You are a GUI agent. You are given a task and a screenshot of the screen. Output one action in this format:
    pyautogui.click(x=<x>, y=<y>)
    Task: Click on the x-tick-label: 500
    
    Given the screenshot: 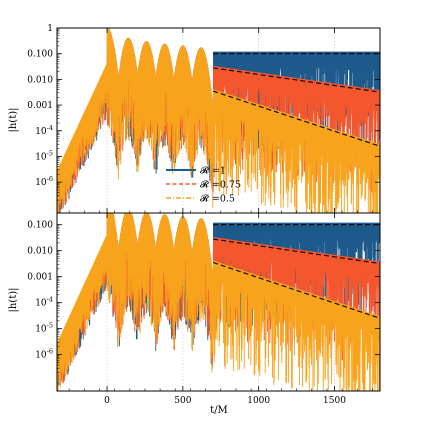 What is the action you would take?
    pyautogui.click(x=182, y=401)
    